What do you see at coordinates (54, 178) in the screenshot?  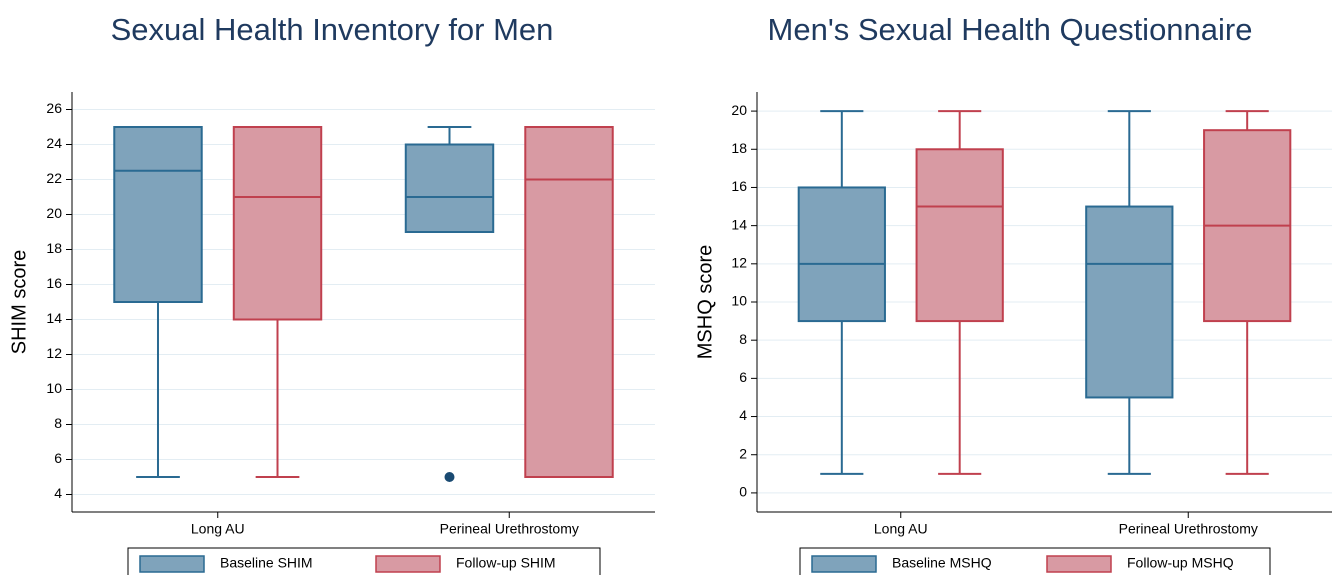 I see `y-tick-label: 22` at bounding box center [54, 178].